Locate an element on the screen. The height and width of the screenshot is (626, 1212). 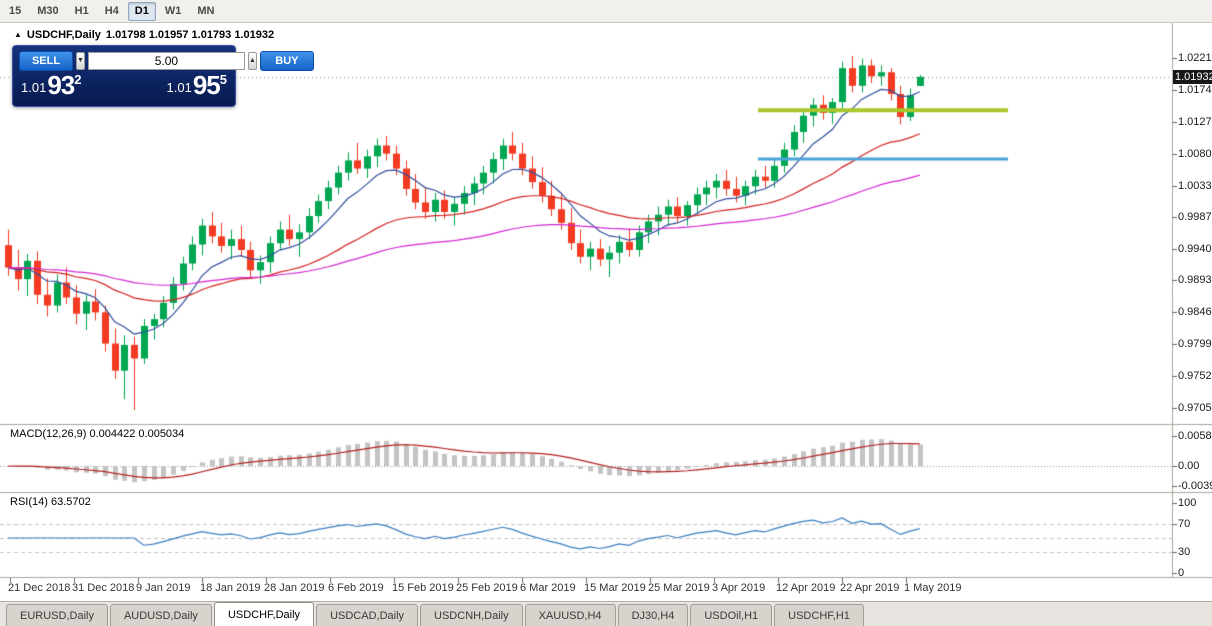
price-axis-label: 1.01740 is located at coordinates (1195, 89).